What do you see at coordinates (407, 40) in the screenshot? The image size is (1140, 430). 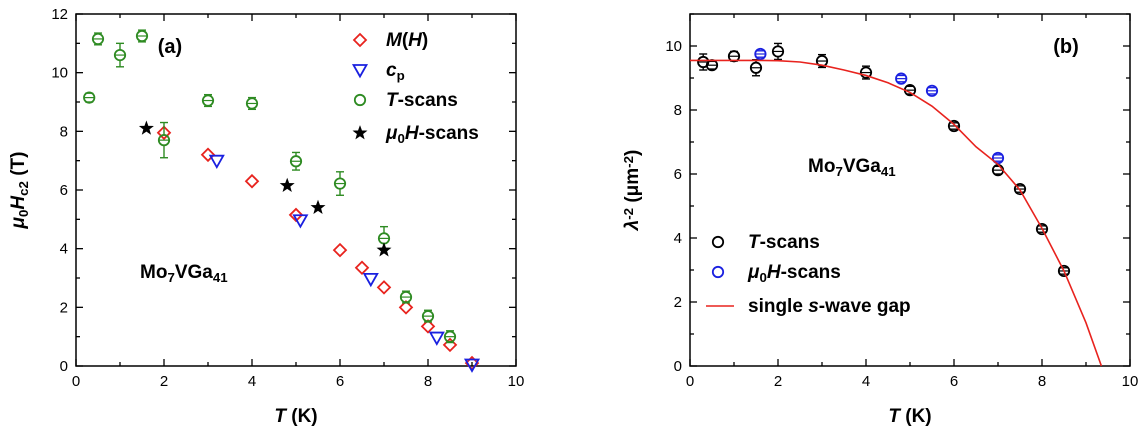 I see `legend-label: M(H)` at bounding box center [407, 40].